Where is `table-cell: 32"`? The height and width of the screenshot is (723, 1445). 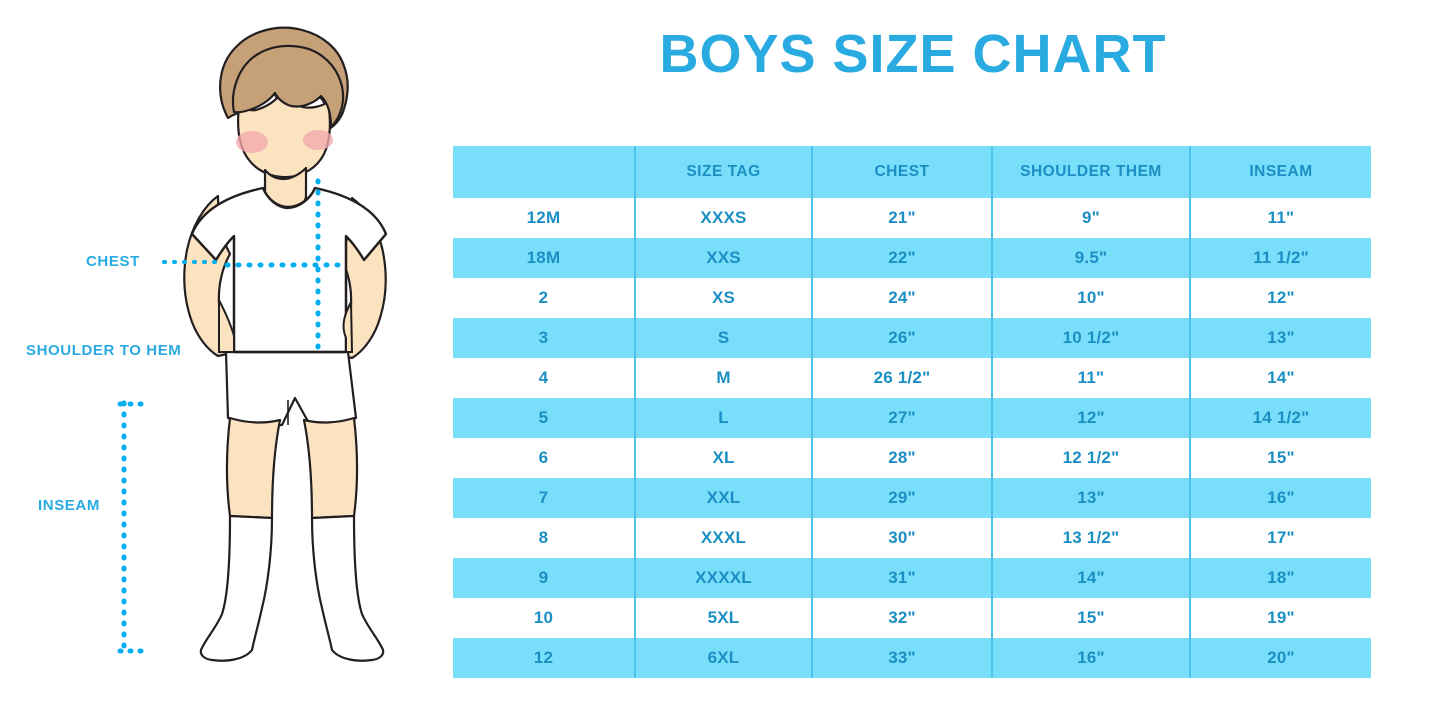 table-cell: 32" is located at coordinates (902, 618).